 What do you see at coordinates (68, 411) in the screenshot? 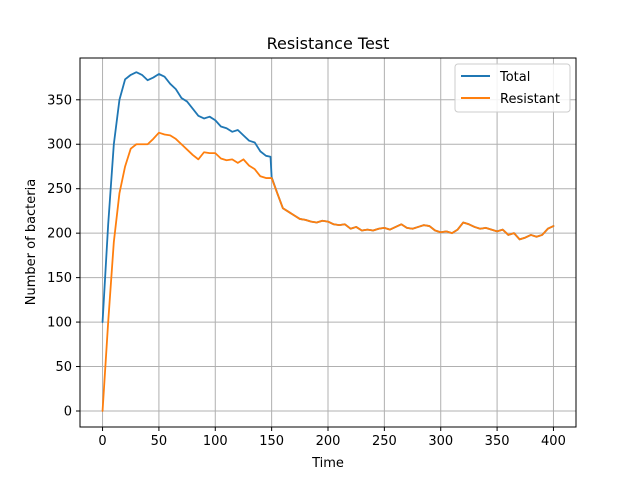
I see `y-tick-label: 0` at bounding box center [68, 411].